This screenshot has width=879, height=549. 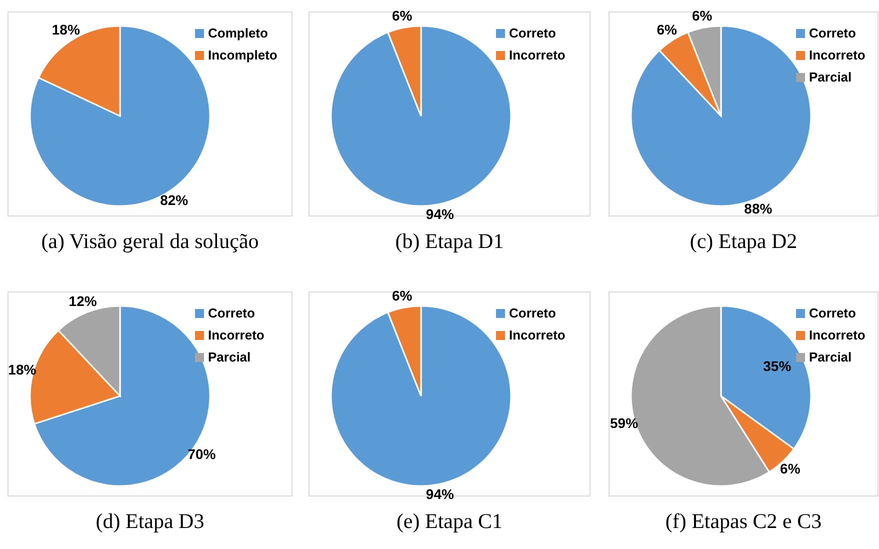 What do you see at coordinates (624, 422) in the screenshot?
I see `data-label: 59%` at bounding box center [624, 422].